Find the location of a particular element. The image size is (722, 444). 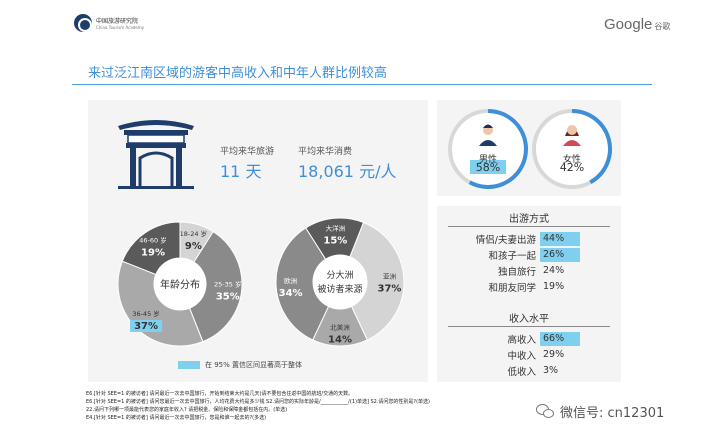

header: 中国旅游研究院 China Tourism Academy Google 谷歌 is located at coordinates (361, 27).